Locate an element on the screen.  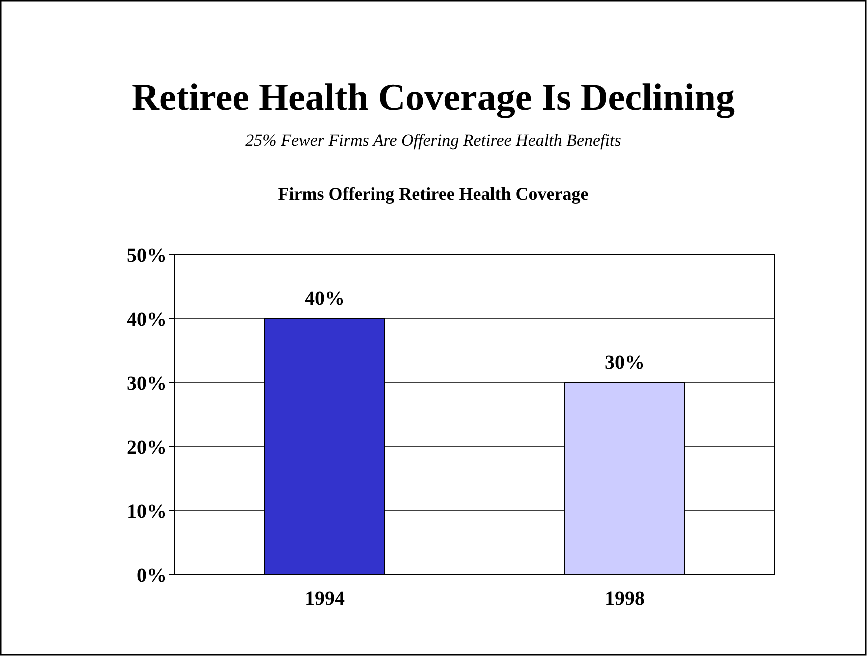
y-tick-label: 30% is located at coordinates (147, 384).